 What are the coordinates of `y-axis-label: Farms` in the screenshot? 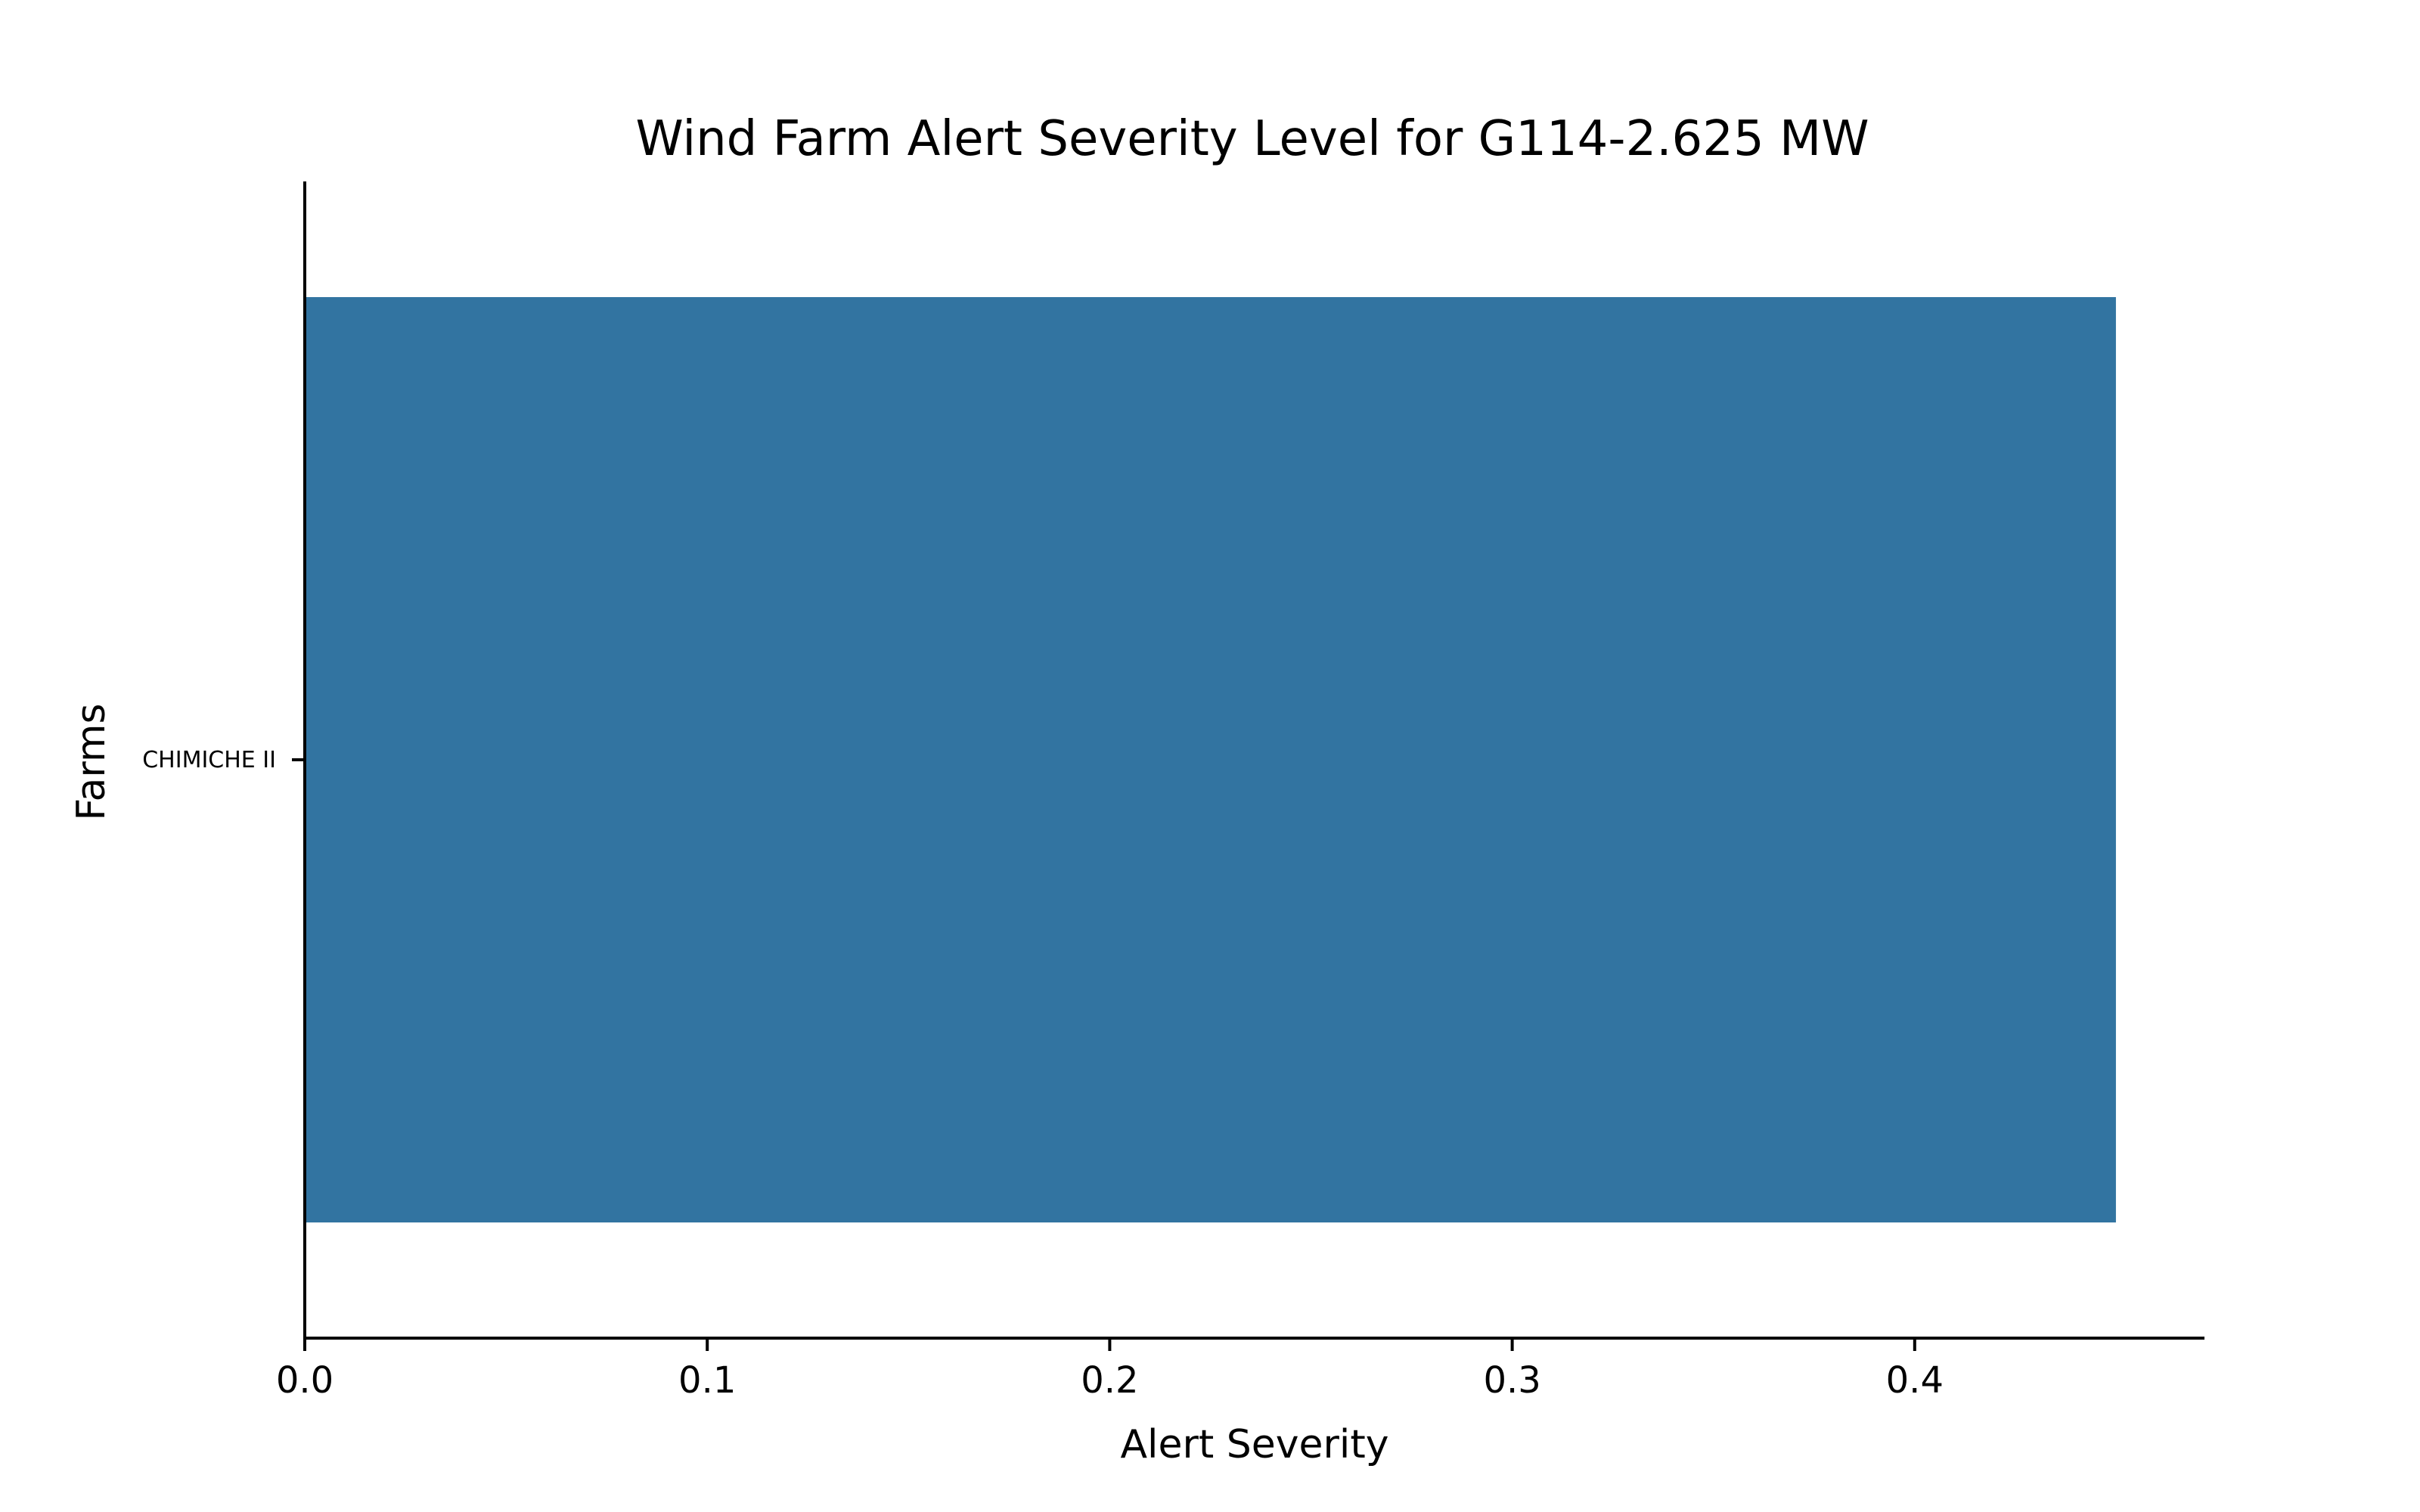 It's located at (91, 761).